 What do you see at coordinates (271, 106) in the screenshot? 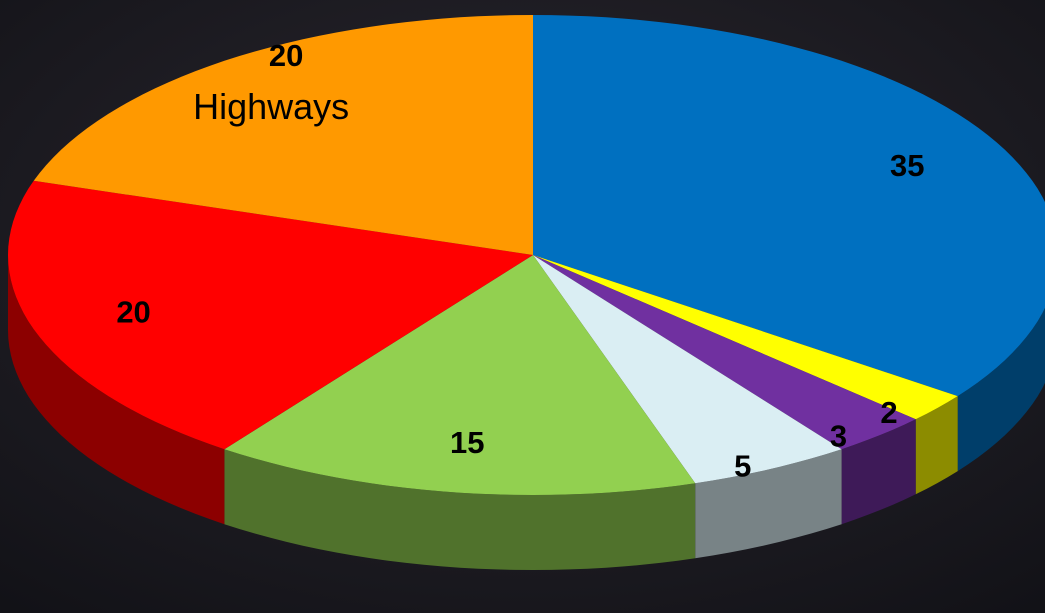
I see `category-label: Highways` at bounding box center [271, 106].